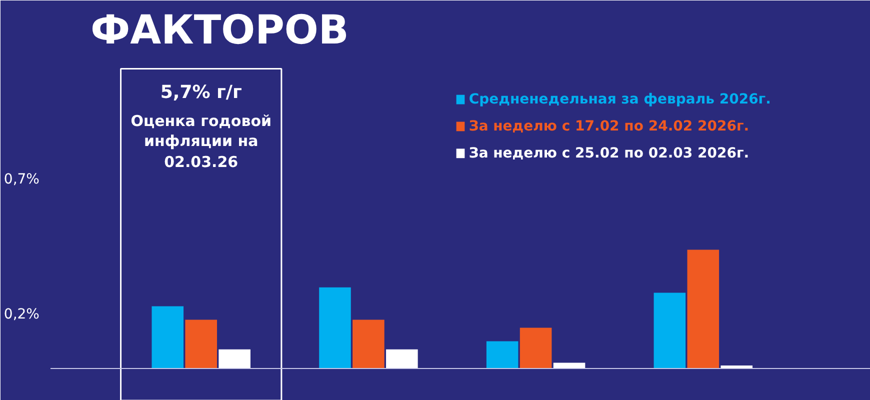 This screenshot has height=400, width=870. What do you see at coordinates (609, 126) in the screenshot?
I see `legend-label: За неделю с 17.02 по 24.02 2026г.` at bounding box center [609, 126].